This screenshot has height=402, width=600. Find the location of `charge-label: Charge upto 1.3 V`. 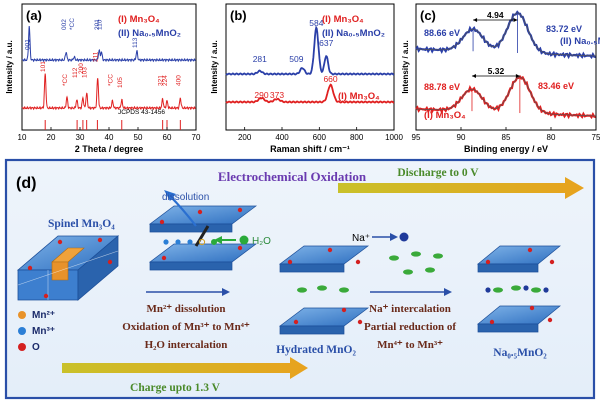

charge-label: Charge upto 1.3 V is located at coordinates (175, 388).